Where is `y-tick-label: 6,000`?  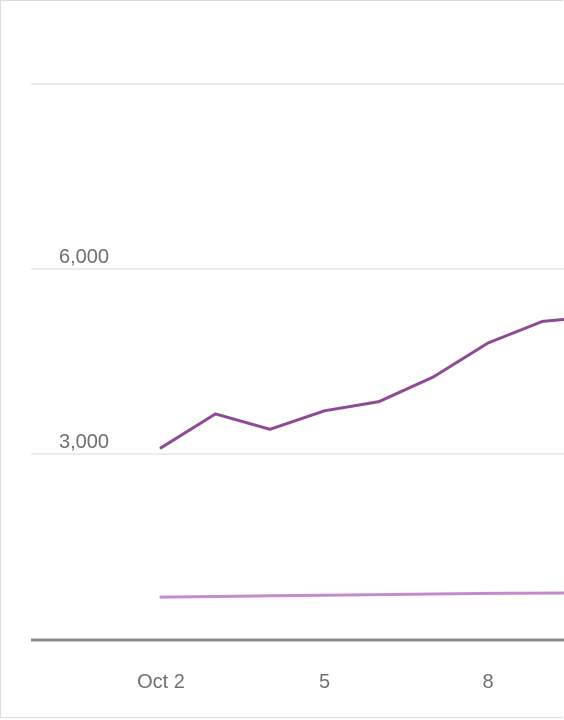
y-tick-label: 6,000 is located at coordinates (84, 257).